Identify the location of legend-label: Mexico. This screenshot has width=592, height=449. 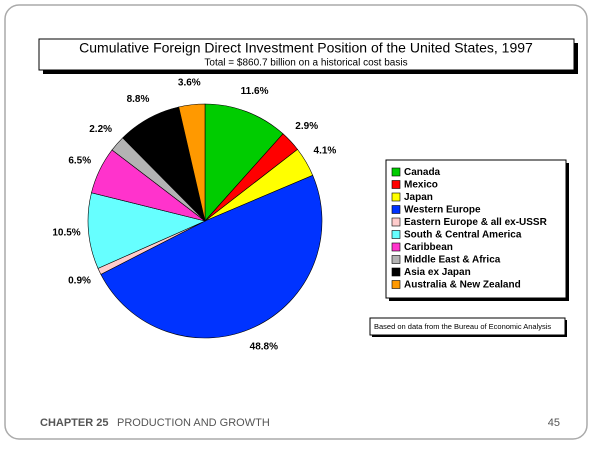
(421, 185).